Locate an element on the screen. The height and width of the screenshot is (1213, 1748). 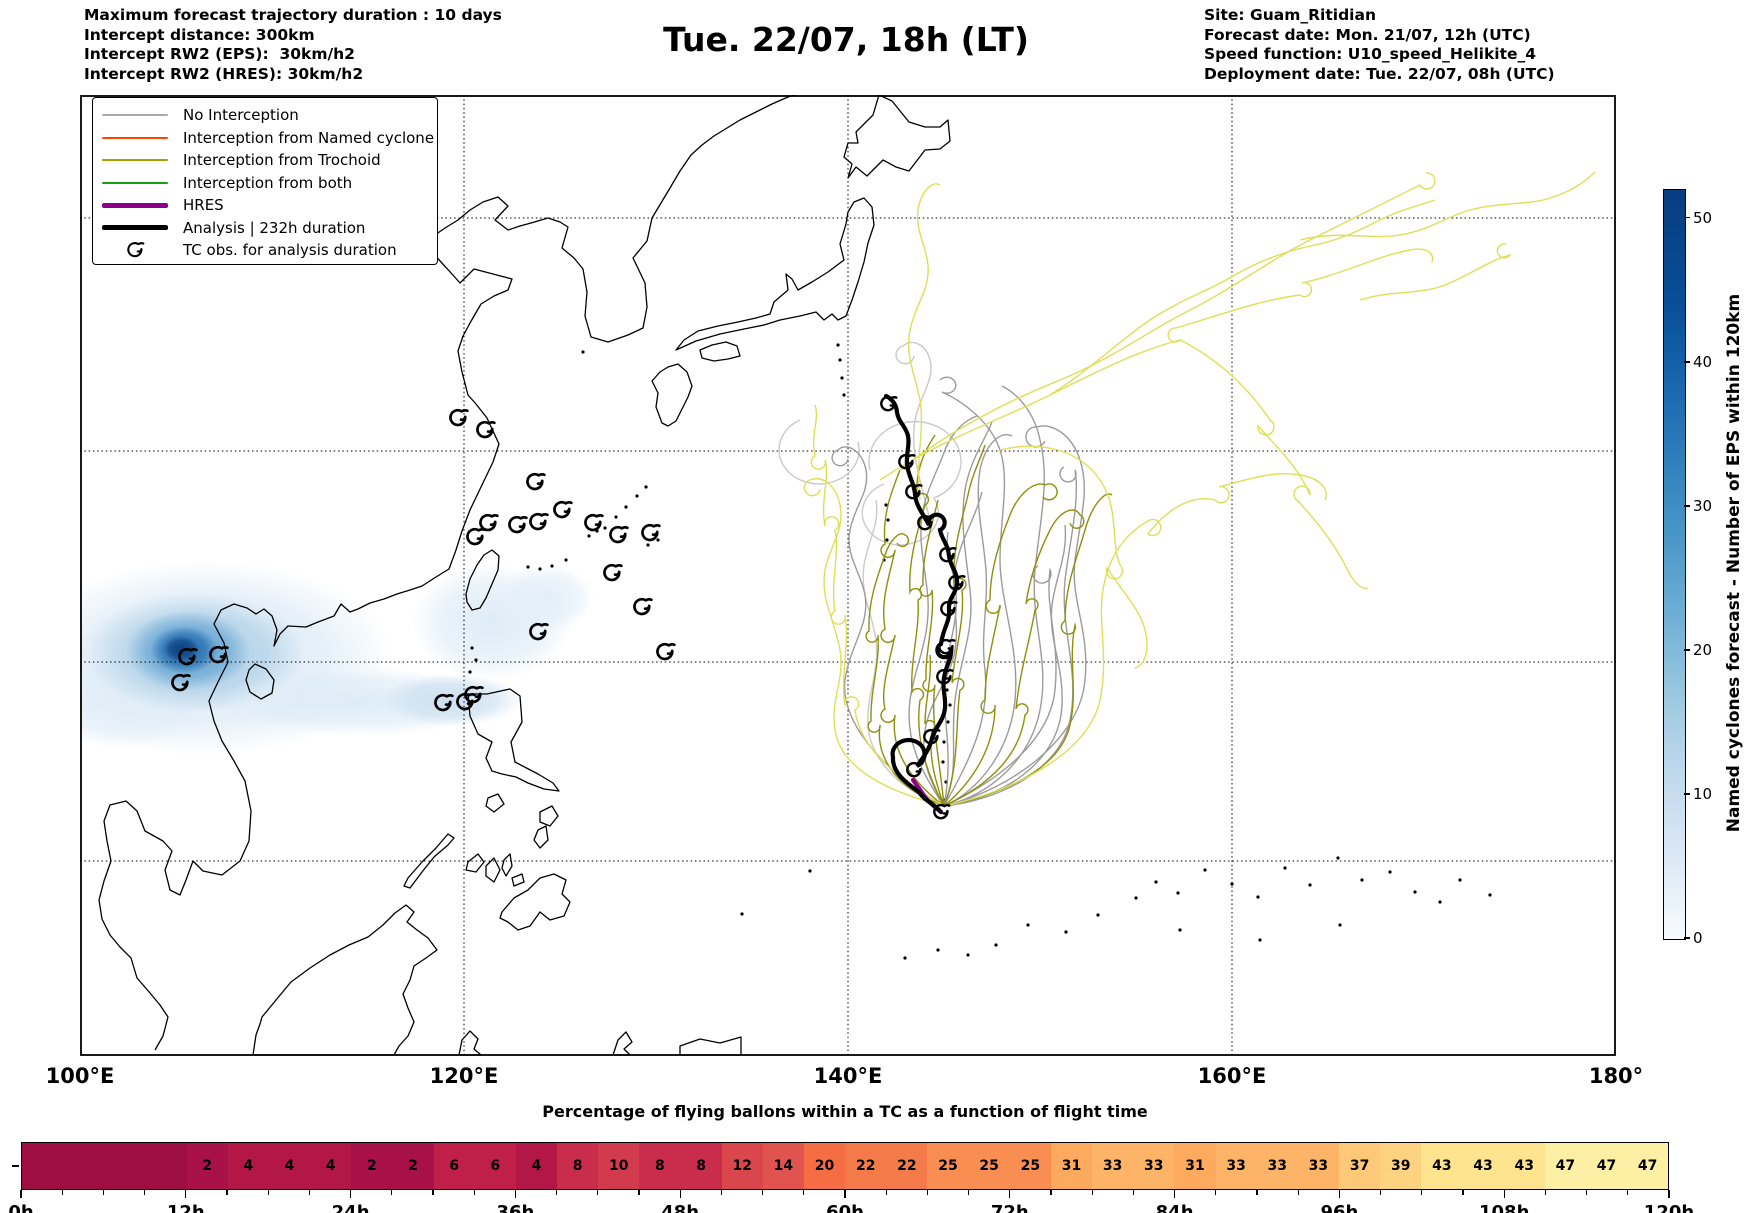
legend-item-label: No Interception is located at coordinates (241, 115).